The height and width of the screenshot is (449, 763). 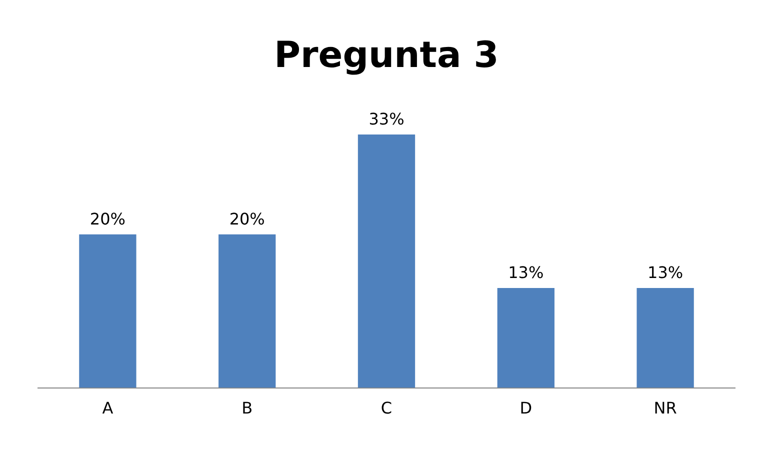 What do you see at coordinates (247, 408) in the screenshot?
I see `x-tick-label: B` at bounding box center [247, 408].